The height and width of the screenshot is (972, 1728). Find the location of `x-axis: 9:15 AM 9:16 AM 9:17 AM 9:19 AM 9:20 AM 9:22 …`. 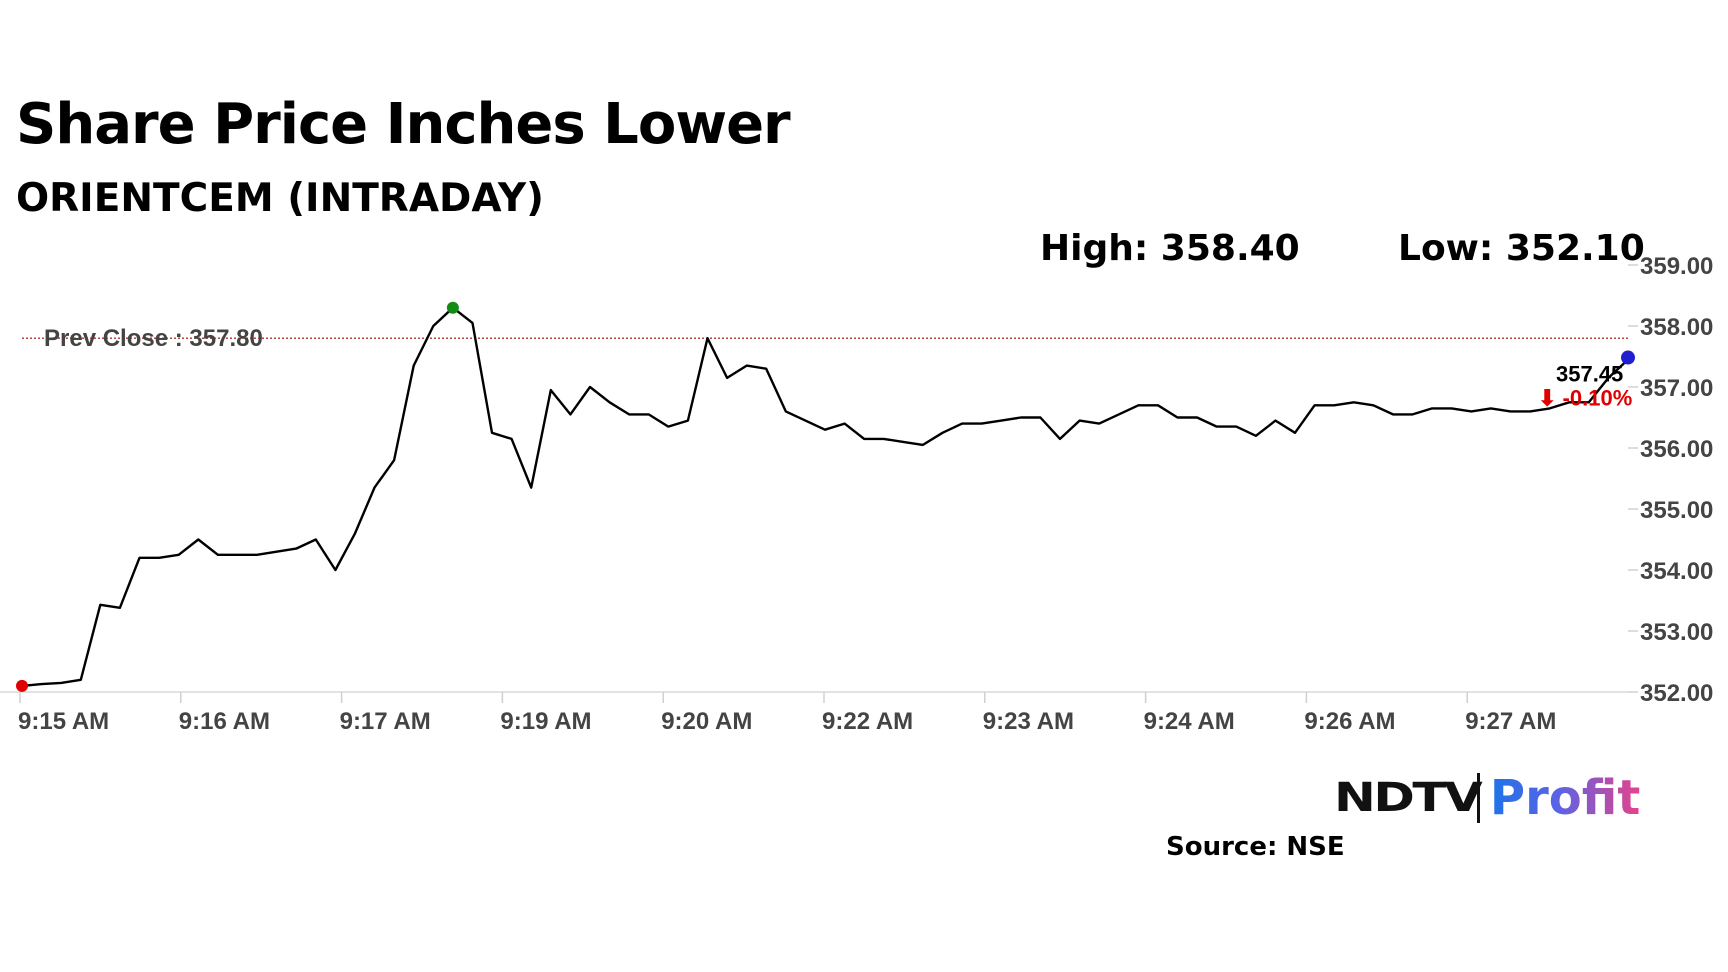

x-axis: 9:15 AM 9:16 AM 9:17 AM 9:19 AM 9:20 AM 9:22 … is located at coordinates (787, 713).